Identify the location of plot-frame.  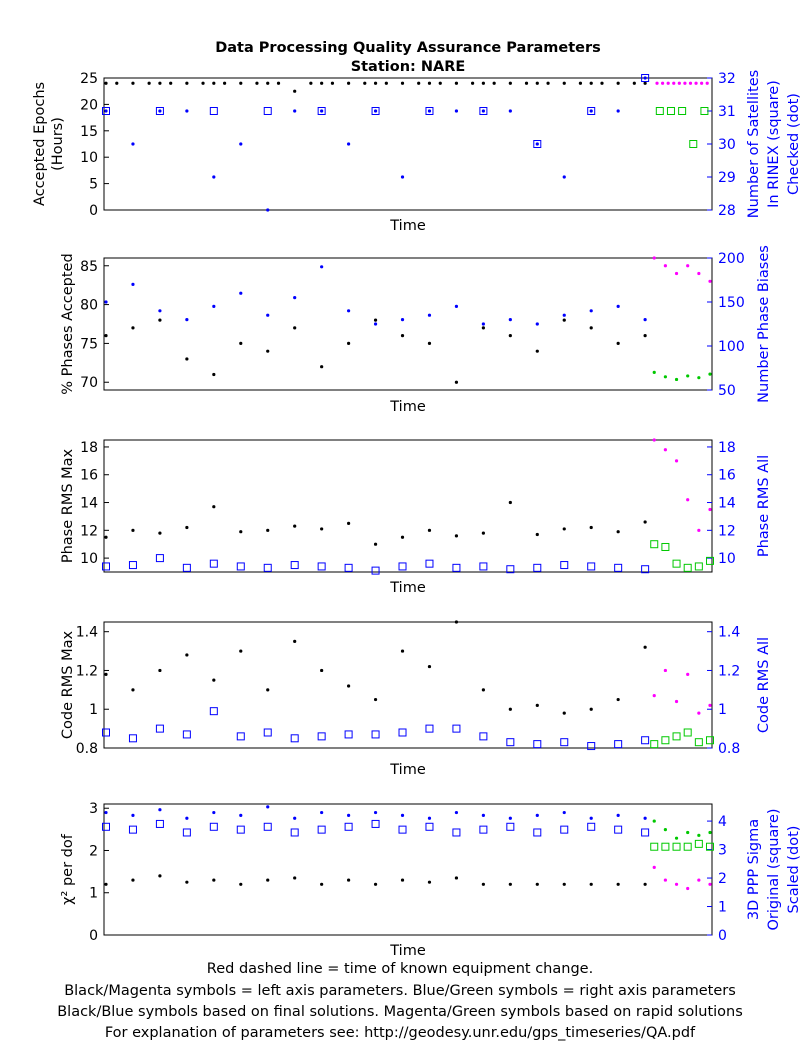
(408, 324).